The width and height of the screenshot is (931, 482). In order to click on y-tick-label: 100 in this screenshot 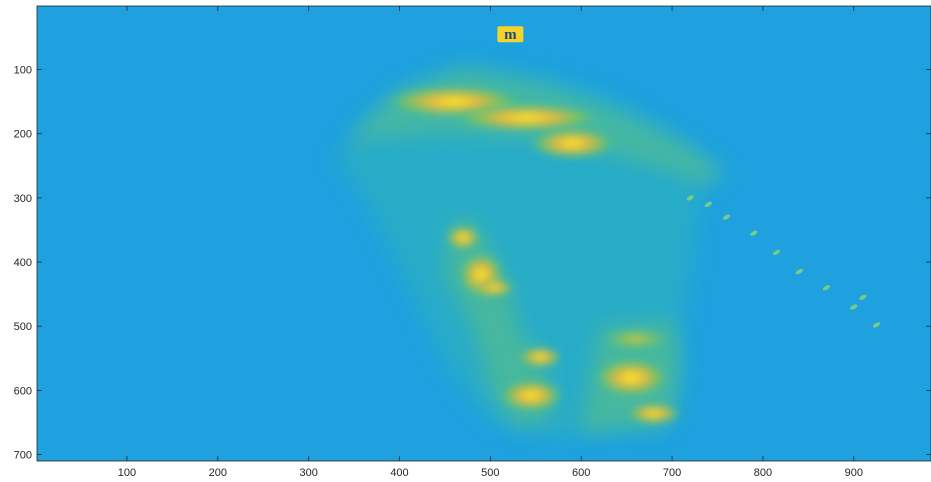, I will do `click(23, 71)`.